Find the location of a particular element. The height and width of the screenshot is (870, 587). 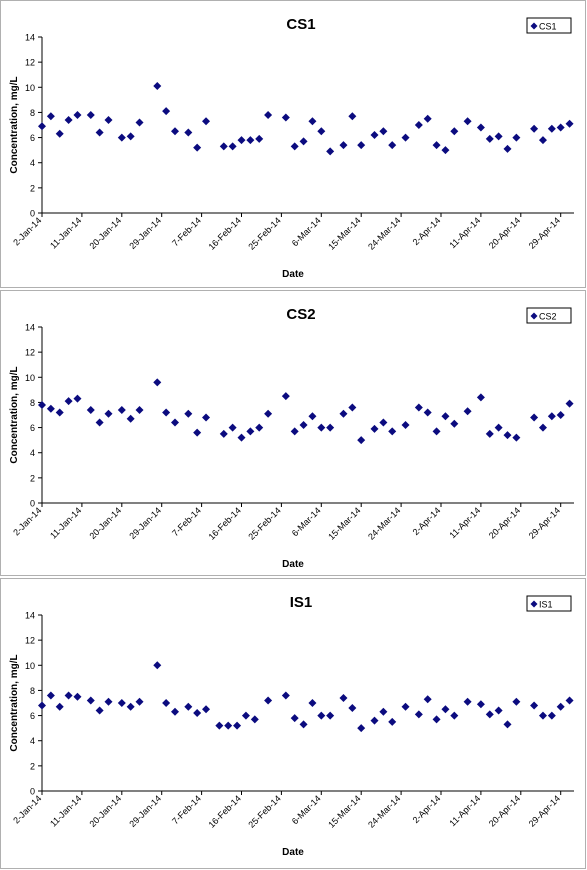

y-tick-label: 2 is located at coordinates (32, 188).